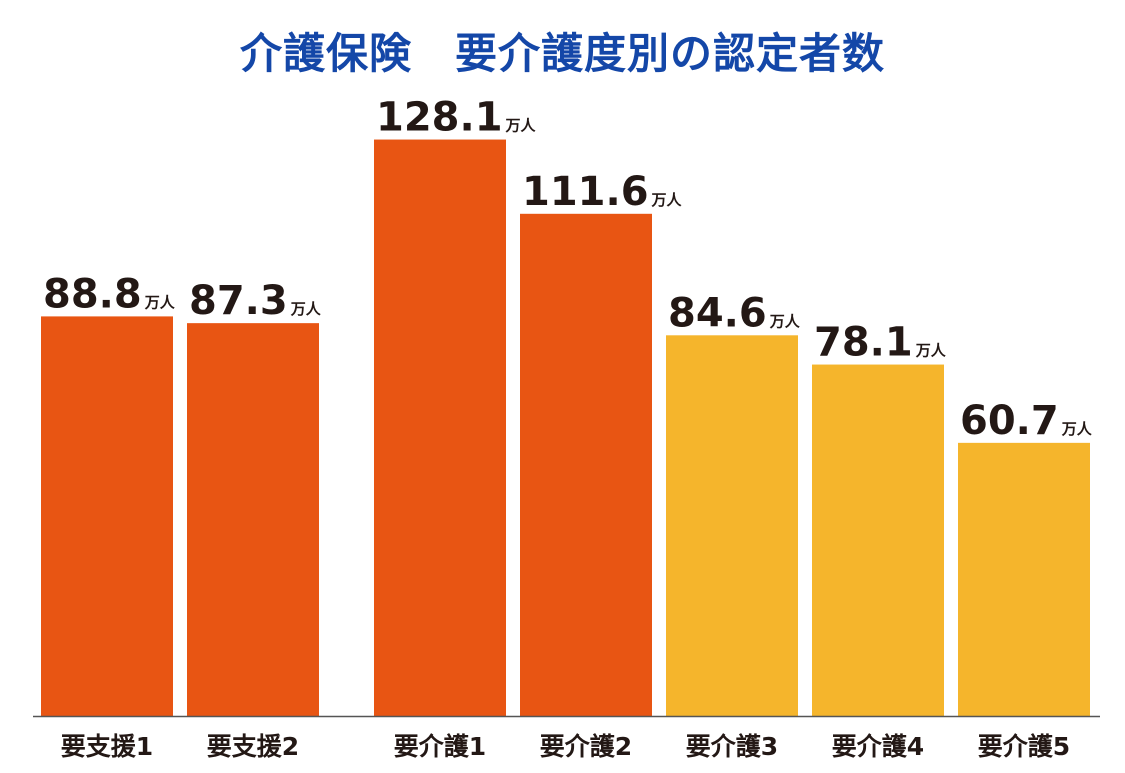  I want to click on bar-要介護1, so click(440, 428).